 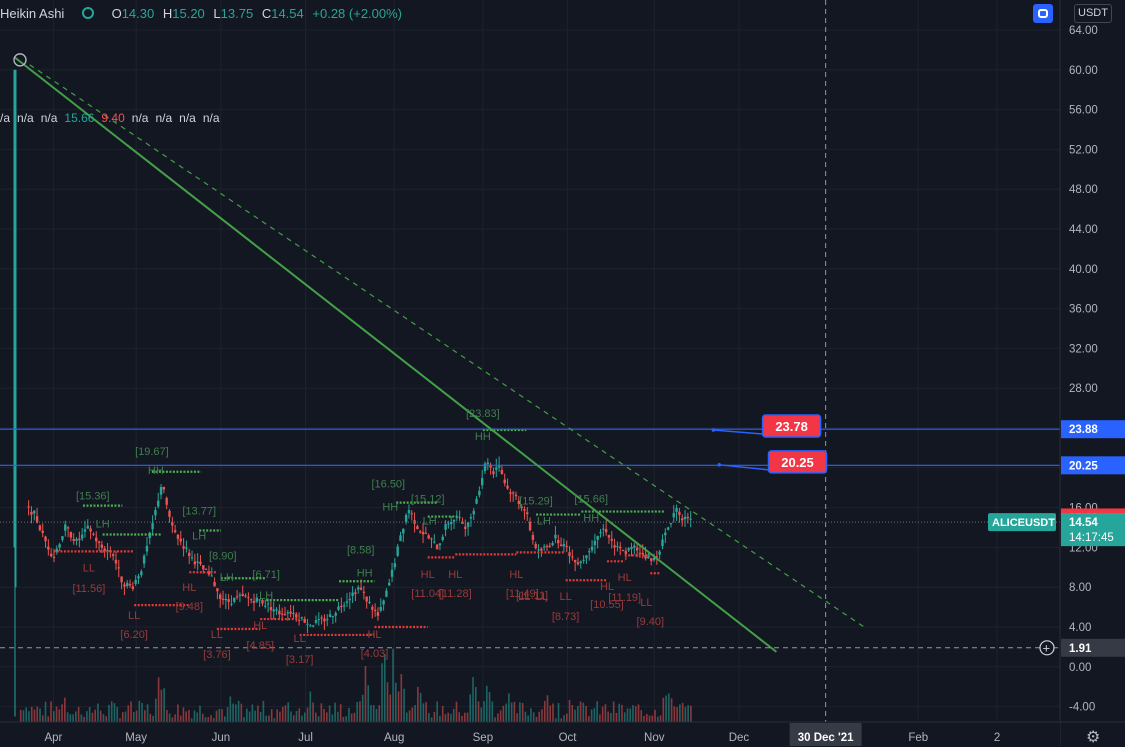 What do you see at coordinates (167, 13) in the screenshot?
I see `high-key: H` at bounding box center [167, 13].